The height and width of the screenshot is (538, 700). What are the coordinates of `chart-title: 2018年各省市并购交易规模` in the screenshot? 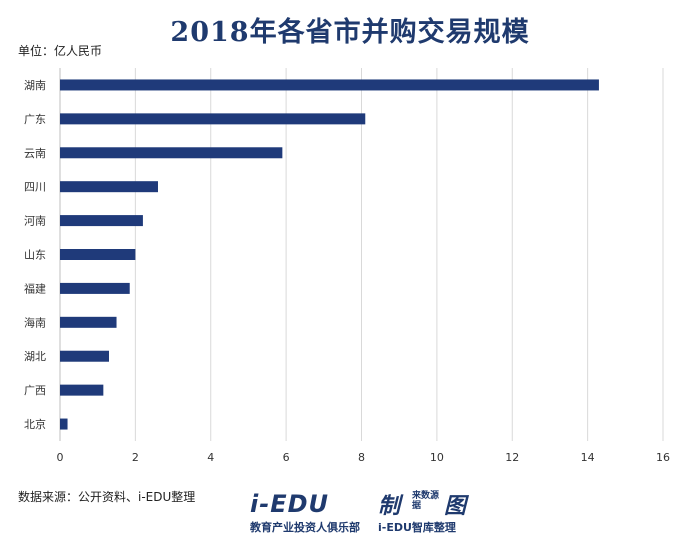 It's located at (350, 32).